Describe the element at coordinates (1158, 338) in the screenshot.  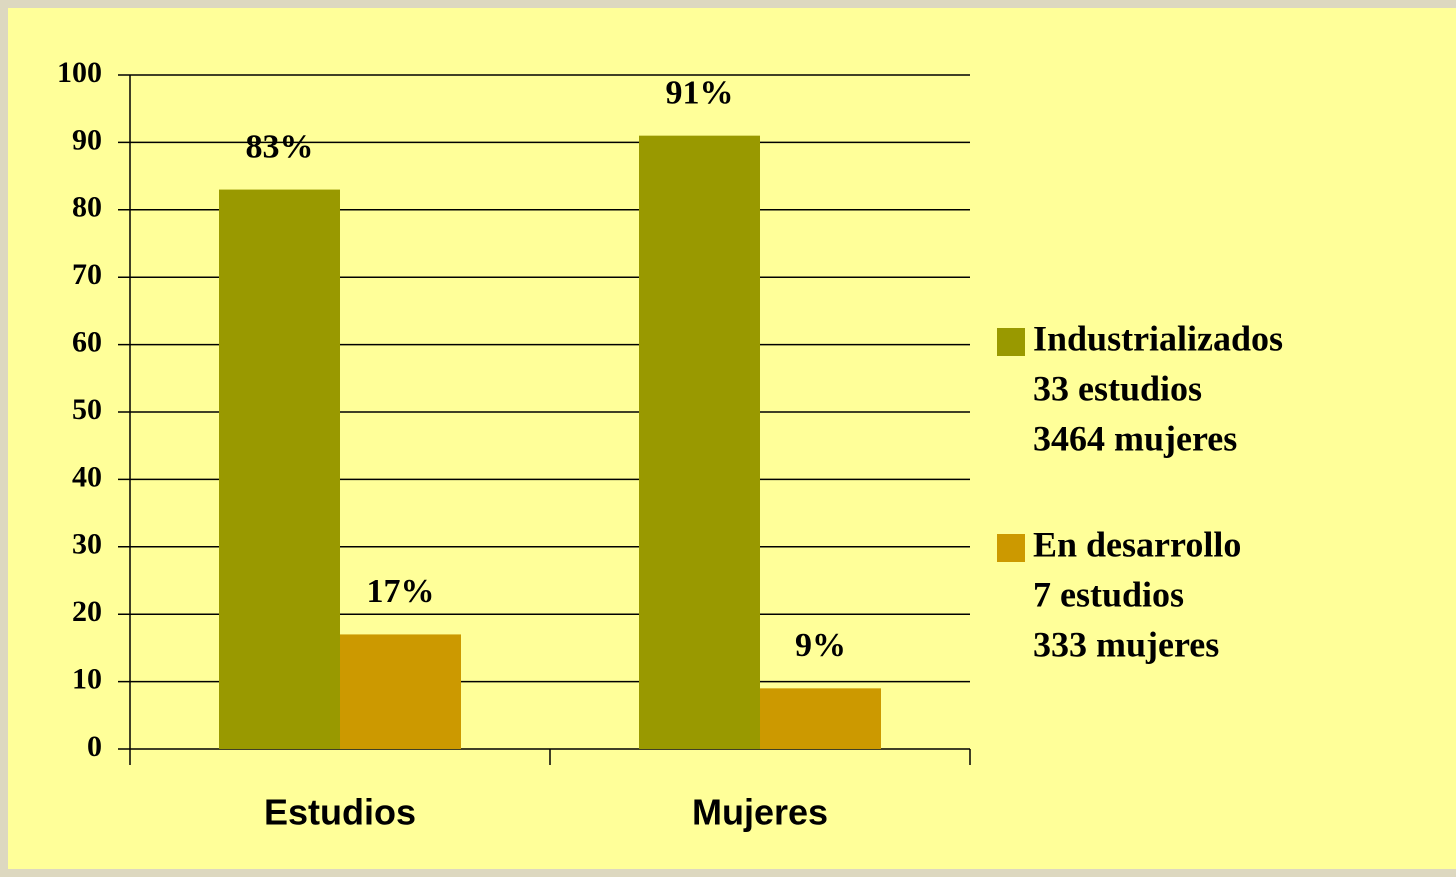
I see `legend-label: Industrializados` at that location.